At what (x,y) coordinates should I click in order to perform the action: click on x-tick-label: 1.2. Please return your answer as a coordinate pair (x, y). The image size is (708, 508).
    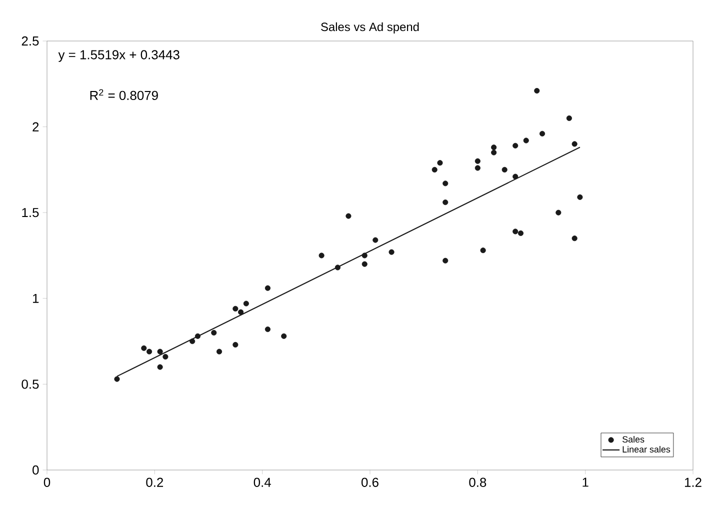
    Looking at the image, I should click on (693, 482).